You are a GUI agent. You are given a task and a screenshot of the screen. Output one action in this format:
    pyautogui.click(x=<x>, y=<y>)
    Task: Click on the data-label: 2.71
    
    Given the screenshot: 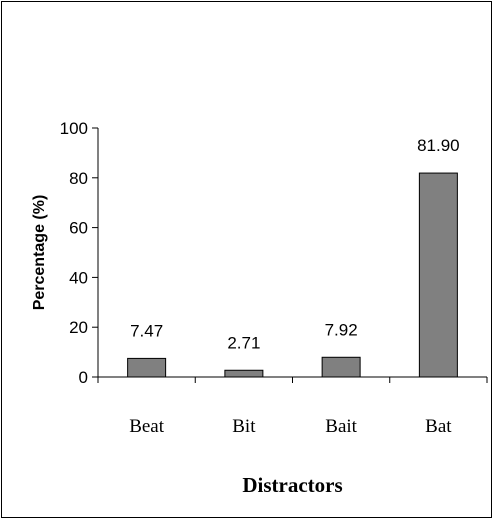 What is the action you would take?
    pyautogui.click(x=243, y=342)
    